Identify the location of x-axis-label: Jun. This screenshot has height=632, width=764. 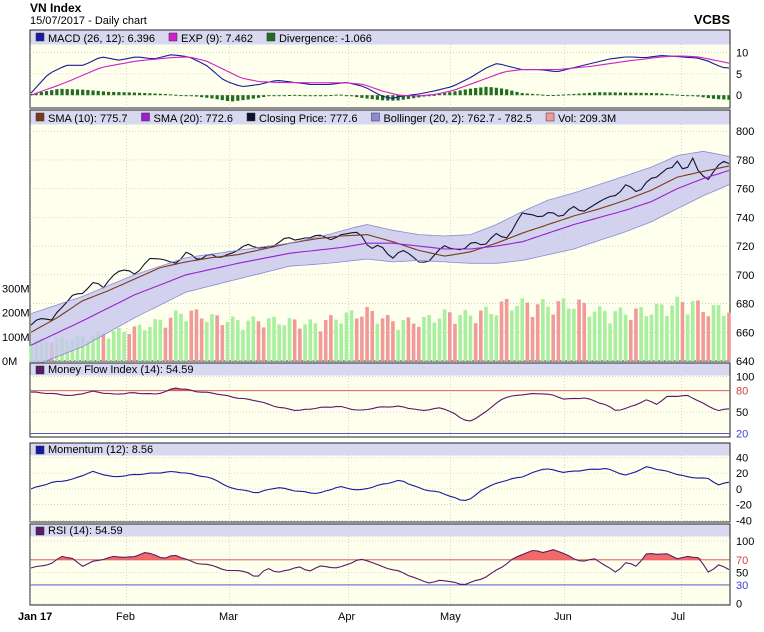
(563, 617).